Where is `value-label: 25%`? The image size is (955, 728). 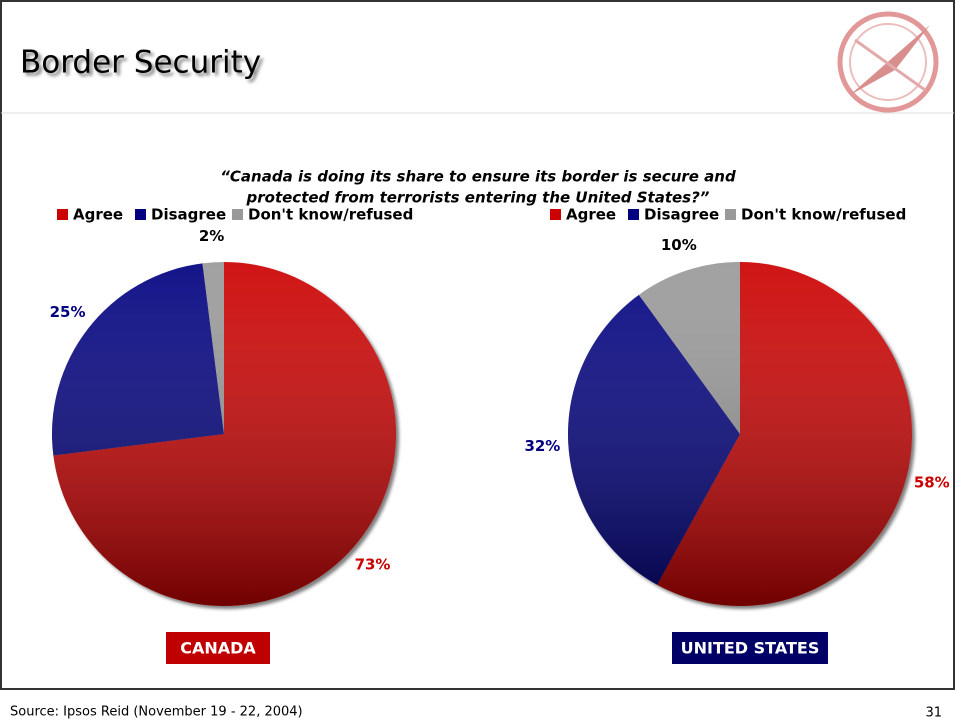 value-label: 25% is located at coordinates (68, 312).